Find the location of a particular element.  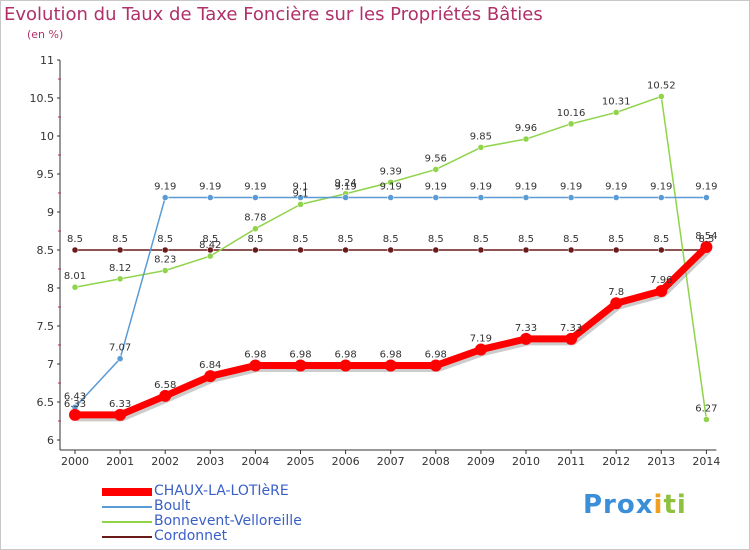

data-label-0: 7.96 is located at coordinates (661, 280).